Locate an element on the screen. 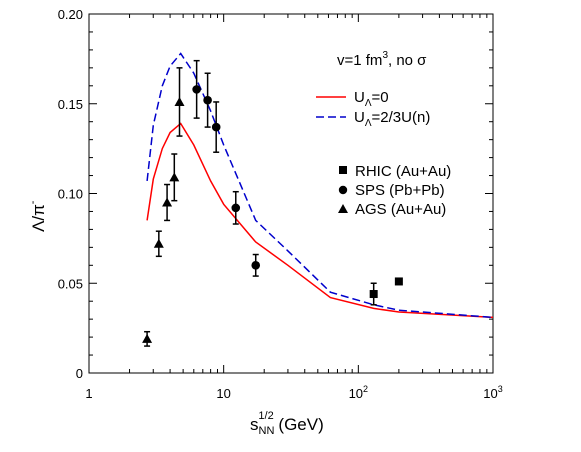  x-axis-label: sNN 1/2 (GeV) is located at coordinates (287, 423).